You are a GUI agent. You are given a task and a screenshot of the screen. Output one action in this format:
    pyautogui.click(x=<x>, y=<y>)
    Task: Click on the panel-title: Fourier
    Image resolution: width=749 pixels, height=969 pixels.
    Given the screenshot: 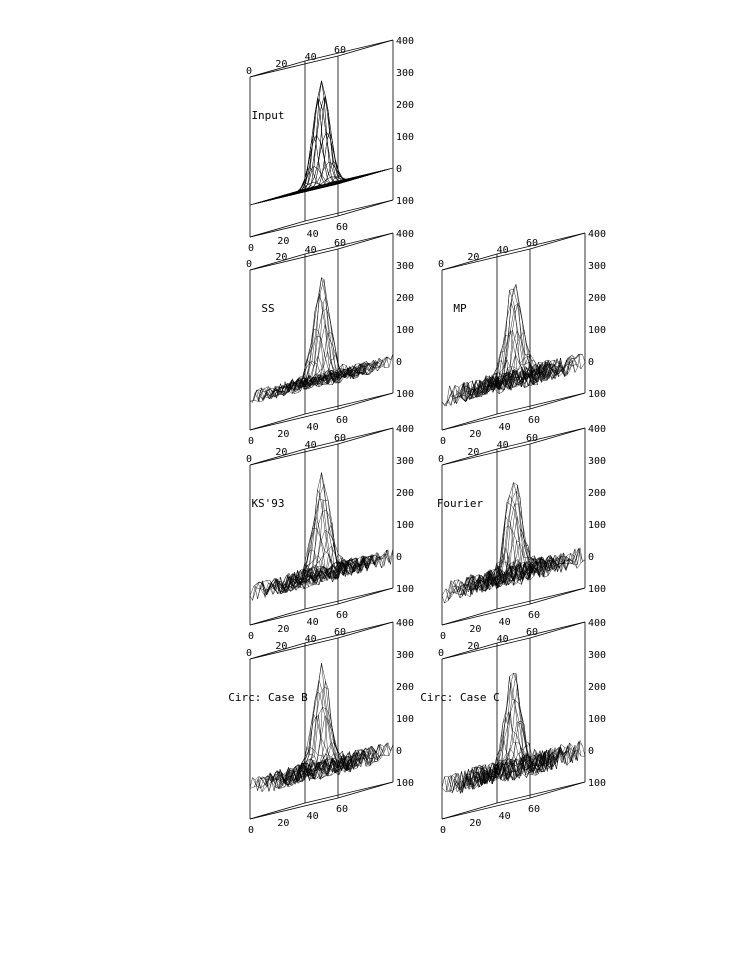 What is the action you would take?
    pyautogui.click(x=460, y=503)
    